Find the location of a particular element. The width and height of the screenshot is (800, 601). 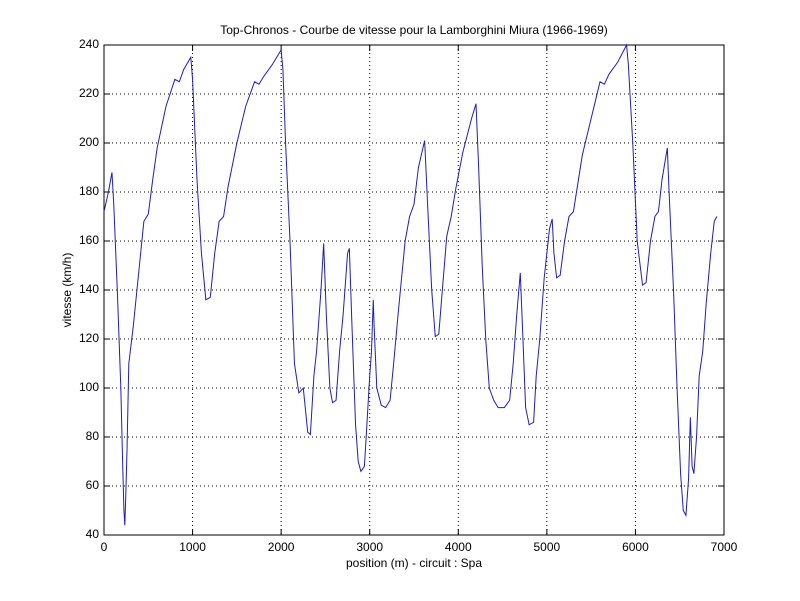

y-tick-label: 180 is located at coordinates (89, 191).